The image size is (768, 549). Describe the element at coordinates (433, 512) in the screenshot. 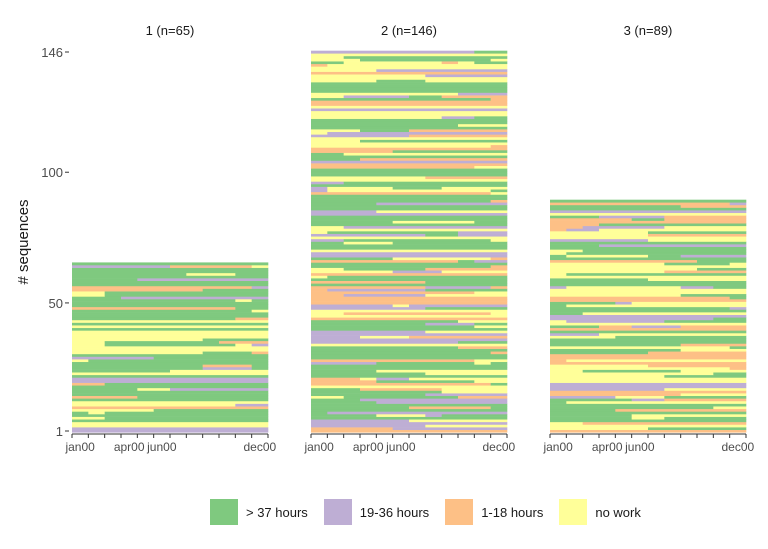

I see `legend: > 37 hours 19-36 hours 1-18 hours no work` at that location.